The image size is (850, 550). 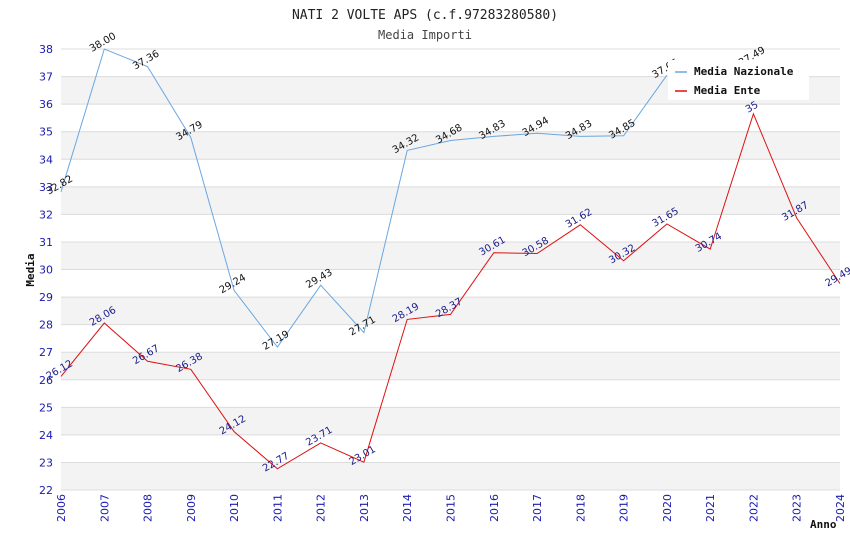 I want to click on x-tick-label: 2018, so click(x=580, y=508).